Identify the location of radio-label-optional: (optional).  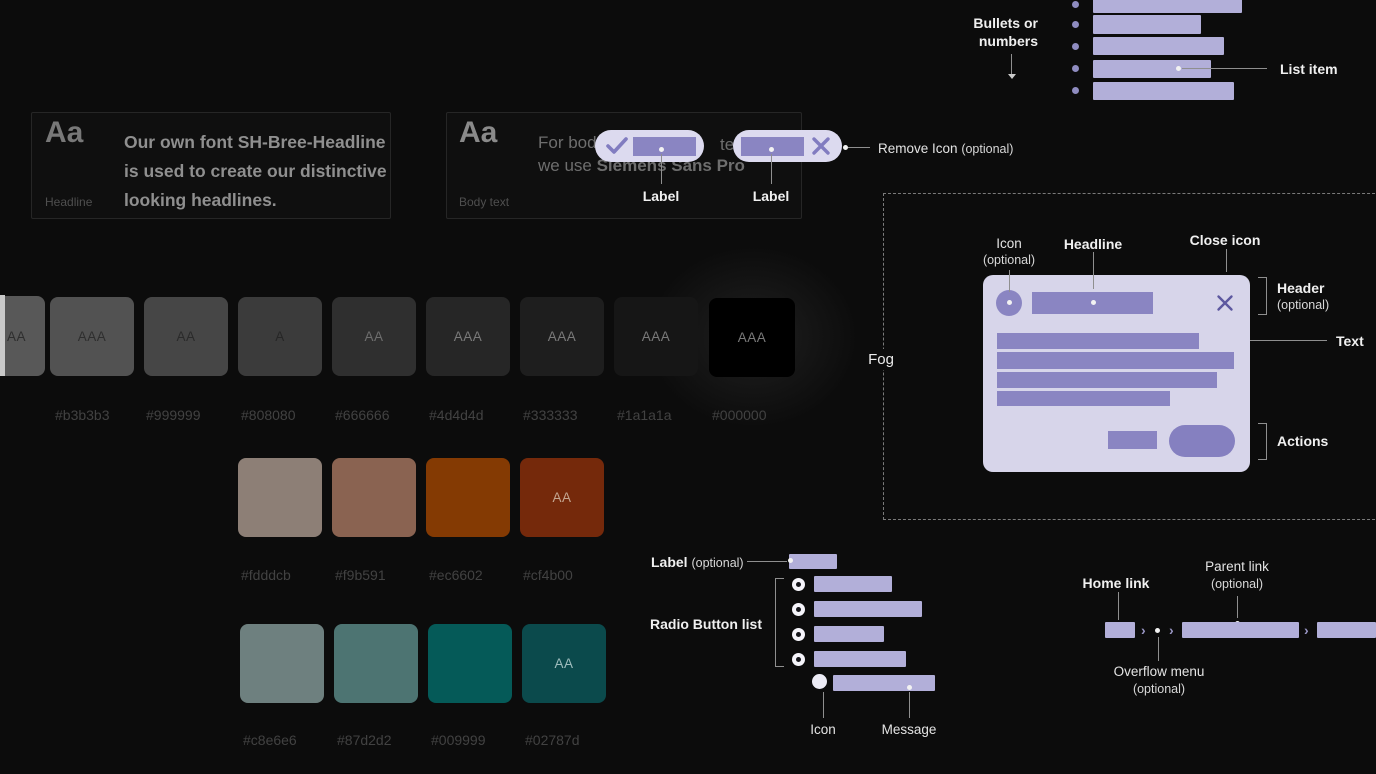
(717, 563).